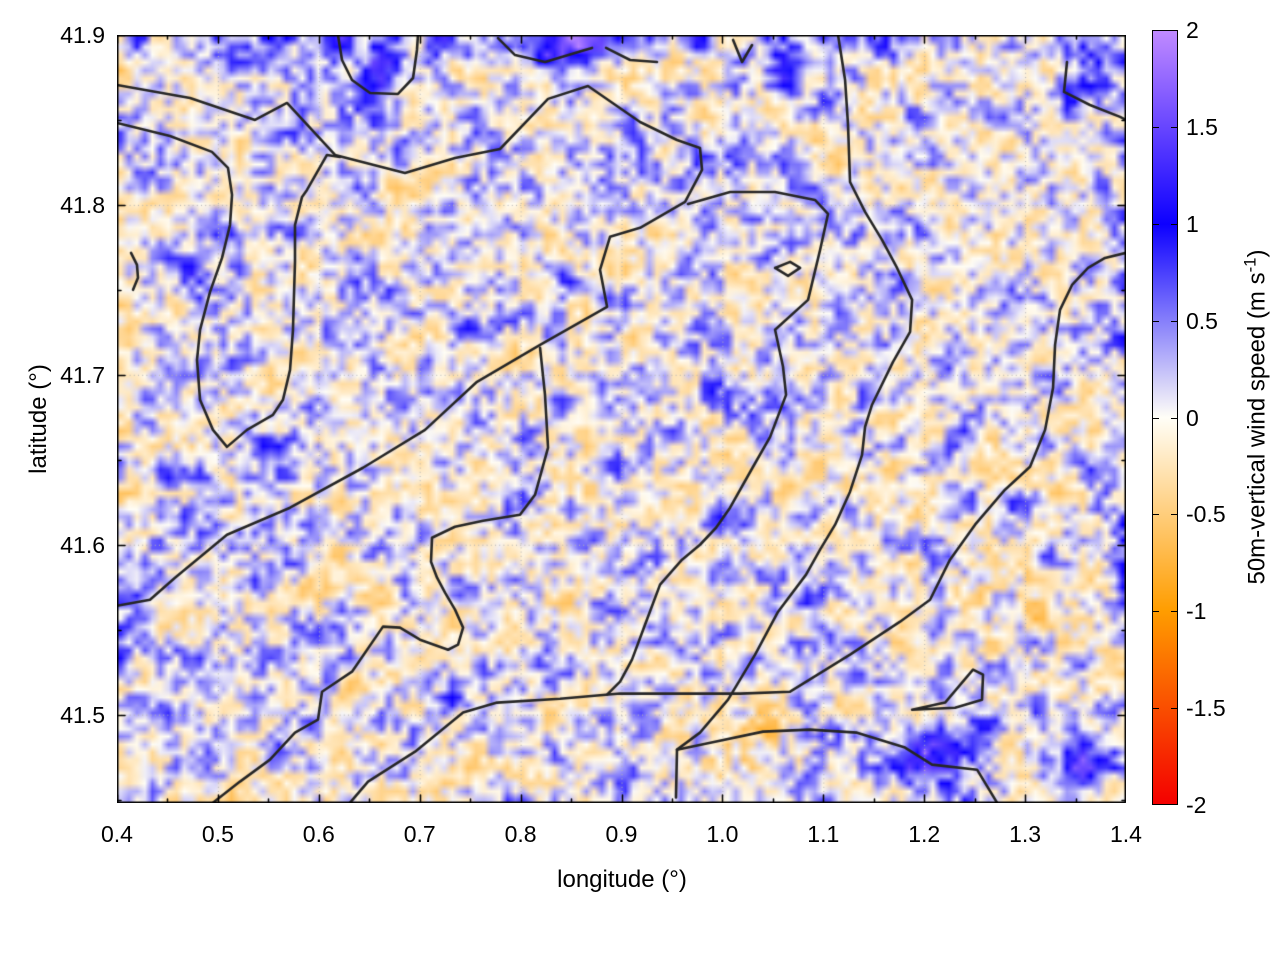 The image size is (1280, 960). What do you see at coordinates (1206, 708) in the screenshot?
I see `colorbar-tick-label--1.5: -1.5` at bounding box center [1206, 708].